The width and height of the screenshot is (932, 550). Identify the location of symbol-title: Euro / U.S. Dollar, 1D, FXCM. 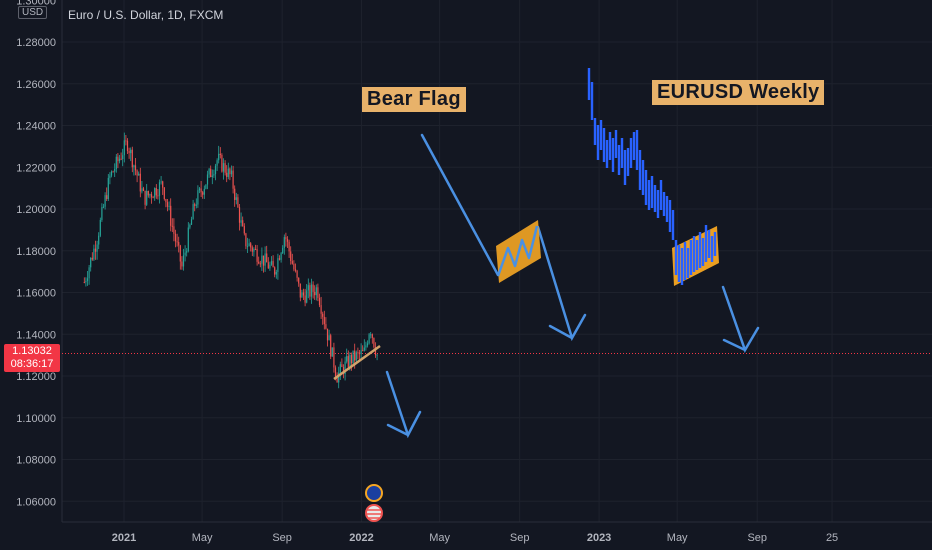
(146, 15).